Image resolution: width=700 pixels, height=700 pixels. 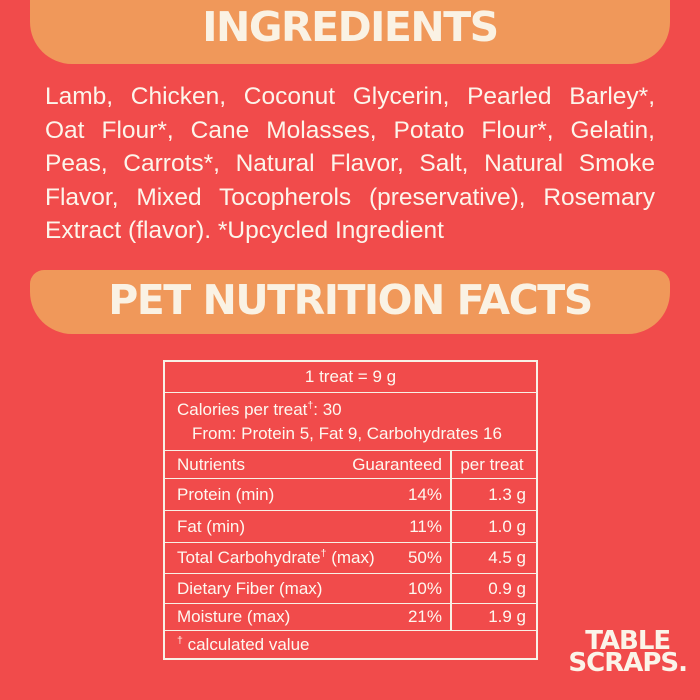 What do you see at coordinates (211, 464) in the screenshot?
I see `header-nutrients: Nutrients` at bounding box center [211, 464].